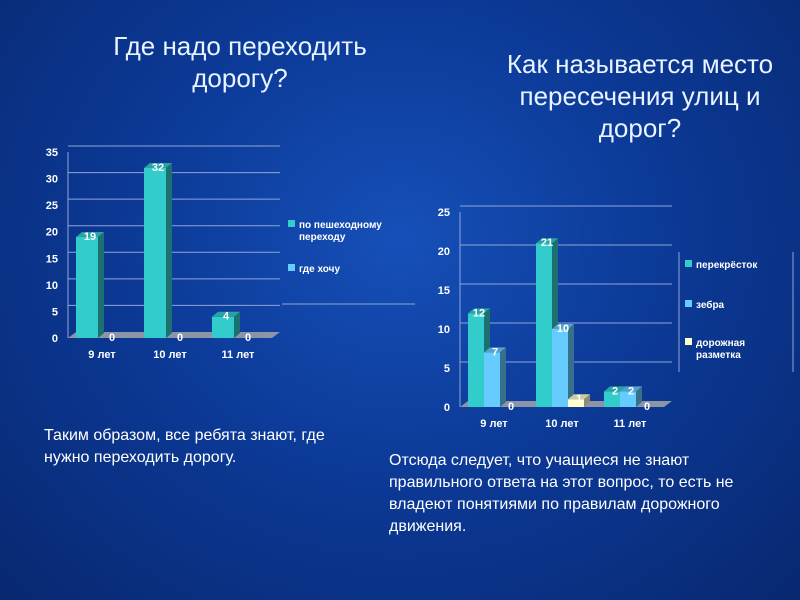 The height and width of the screenshot is (600, 800). I want to click on data-label: 12, so click(479, 313).